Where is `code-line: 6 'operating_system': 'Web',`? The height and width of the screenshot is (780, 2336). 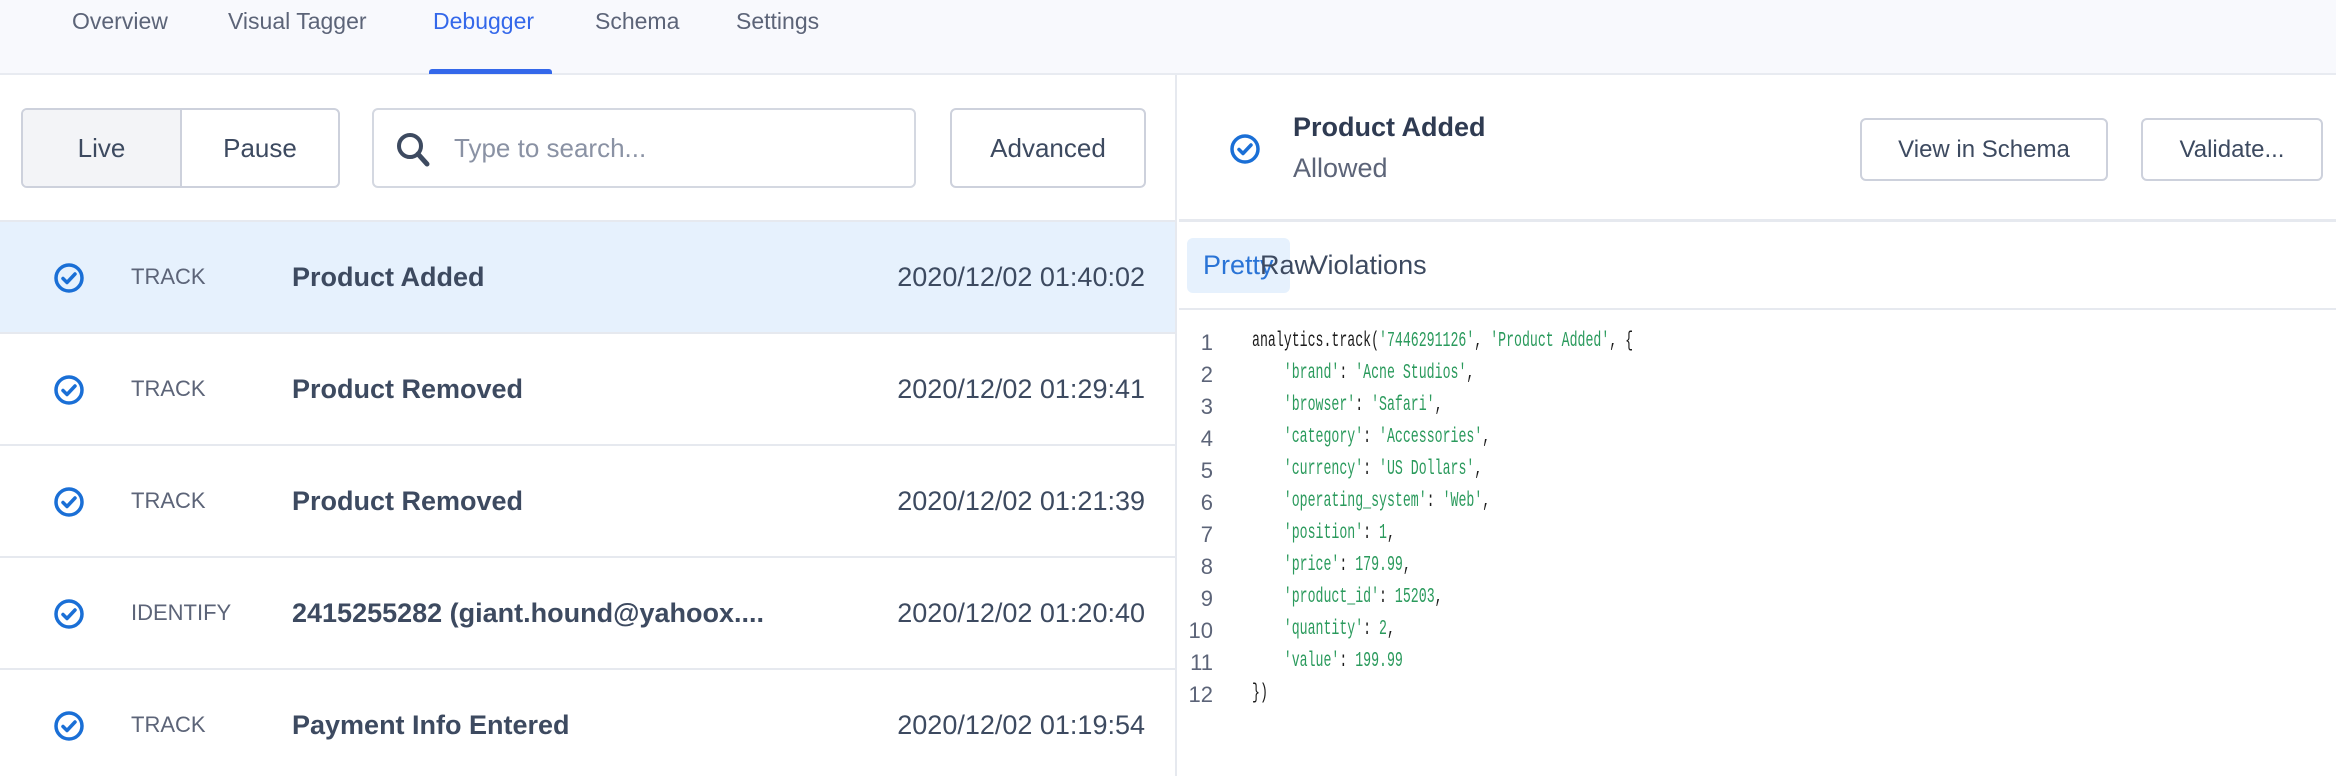 code-line: 6 'operating_system': 'Web', is located at coordinates (1757, 506).